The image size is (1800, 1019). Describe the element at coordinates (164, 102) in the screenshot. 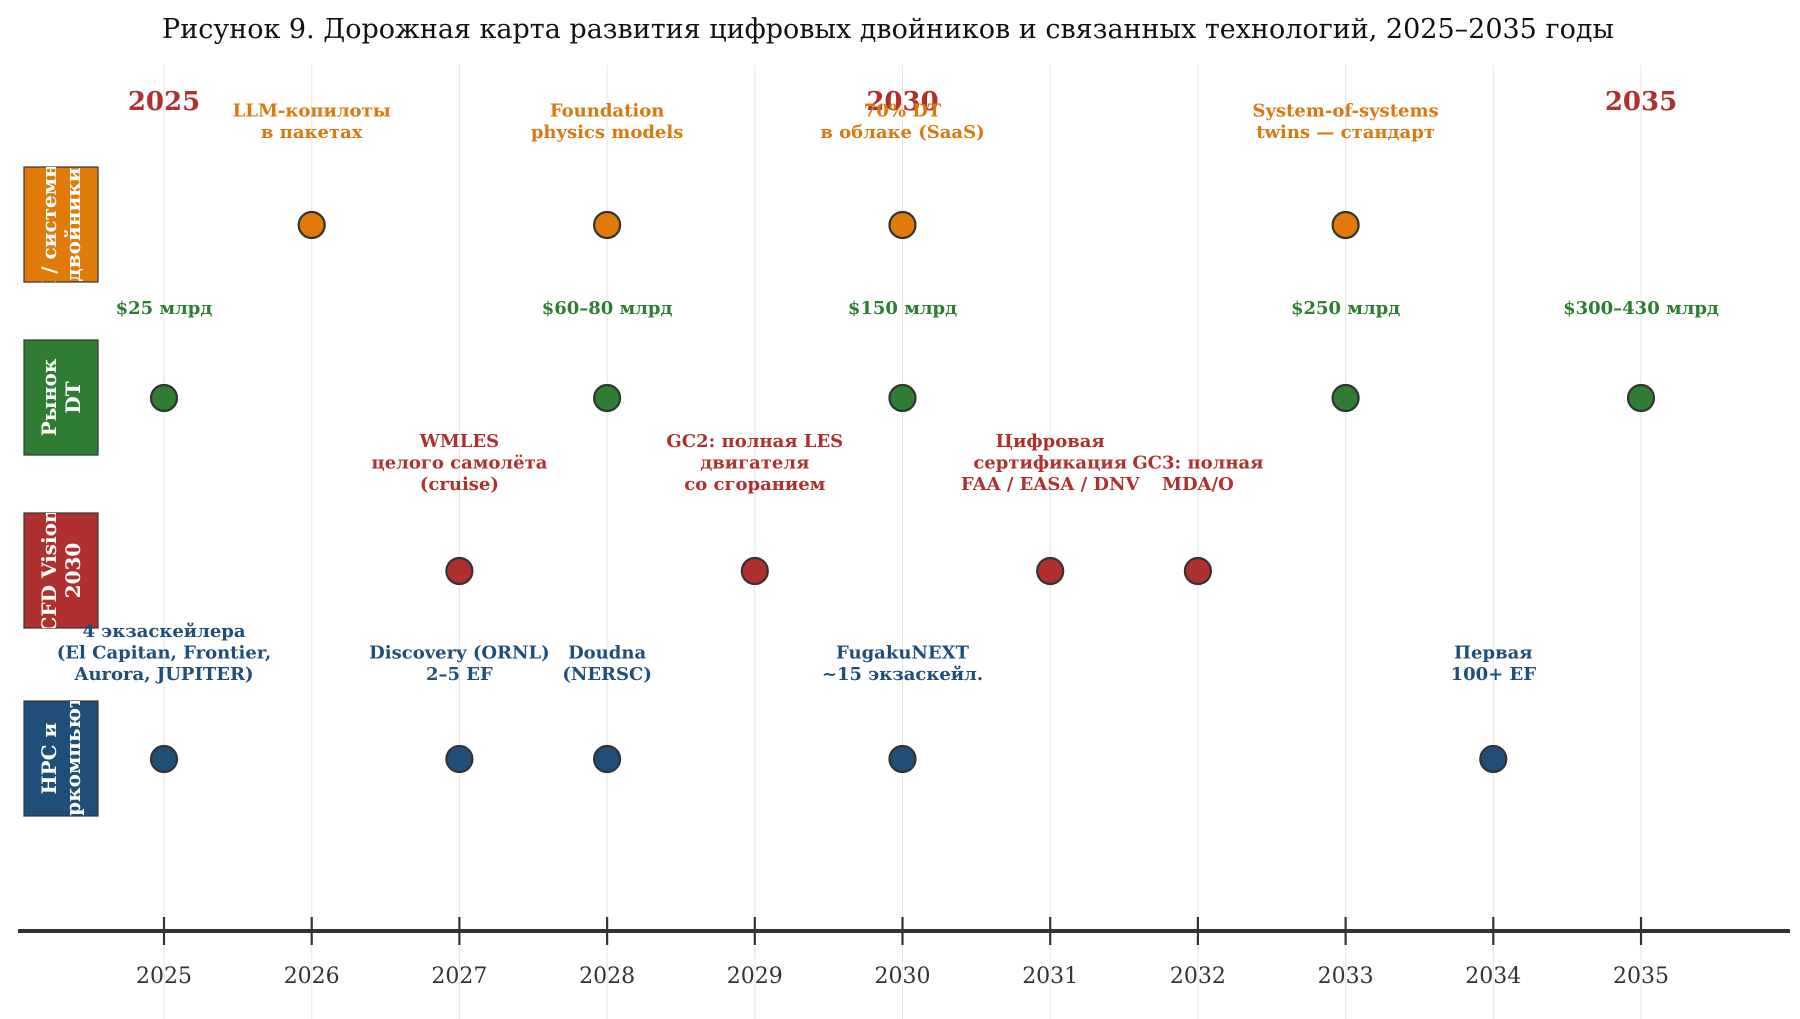

I see `highlight-year-2025: 2025` at that location.